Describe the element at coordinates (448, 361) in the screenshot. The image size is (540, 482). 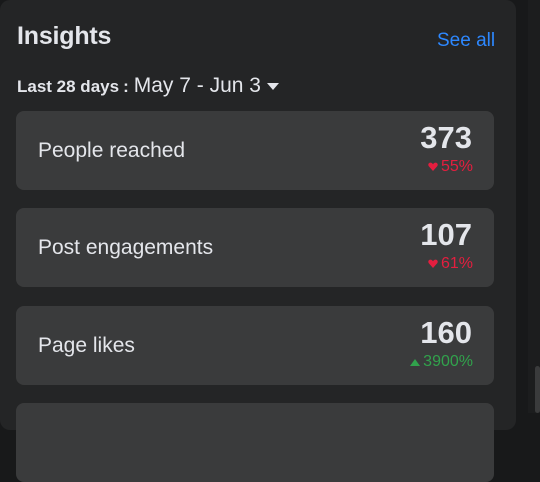
I see `metric-change-value: 3900%` at that location.